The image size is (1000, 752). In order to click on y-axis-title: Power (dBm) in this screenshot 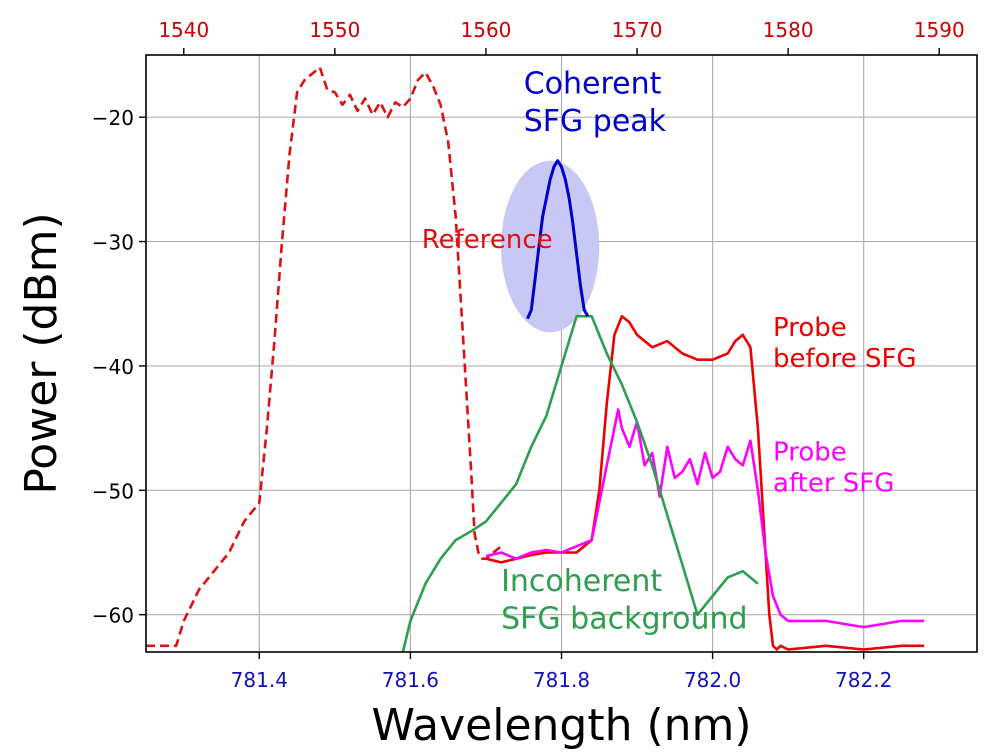, I will do `click(41, 353)`.